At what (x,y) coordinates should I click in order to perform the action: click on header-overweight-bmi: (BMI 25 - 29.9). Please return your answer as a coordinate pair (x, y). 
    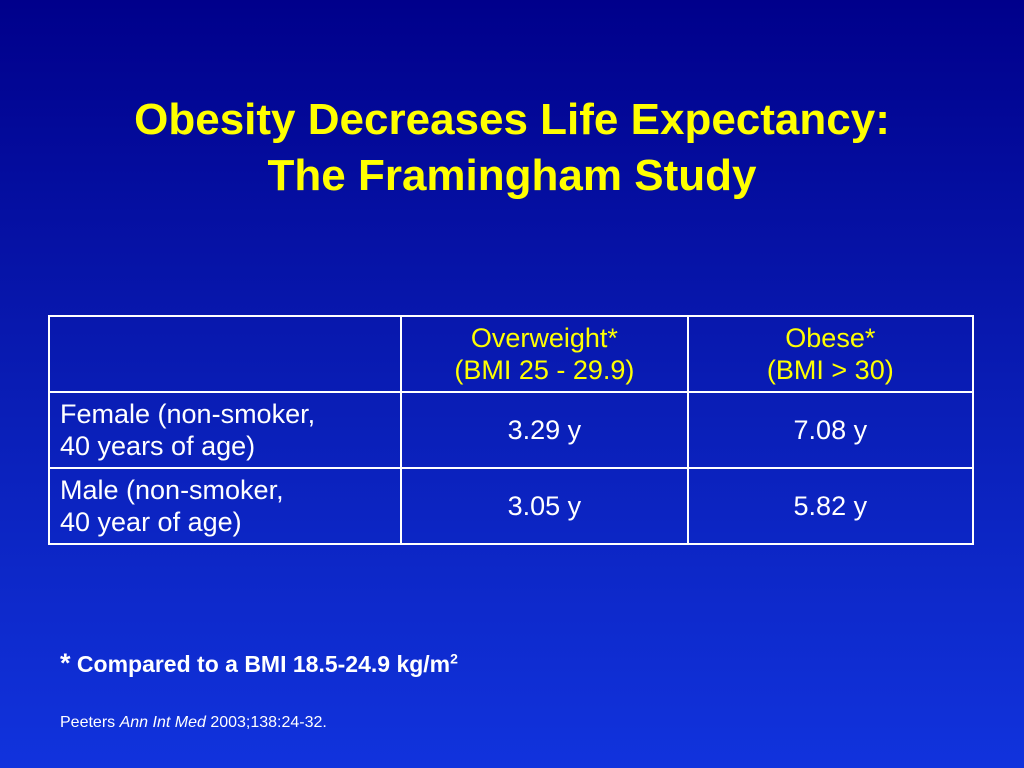
    Looking at the image, I should click on (544, 370).